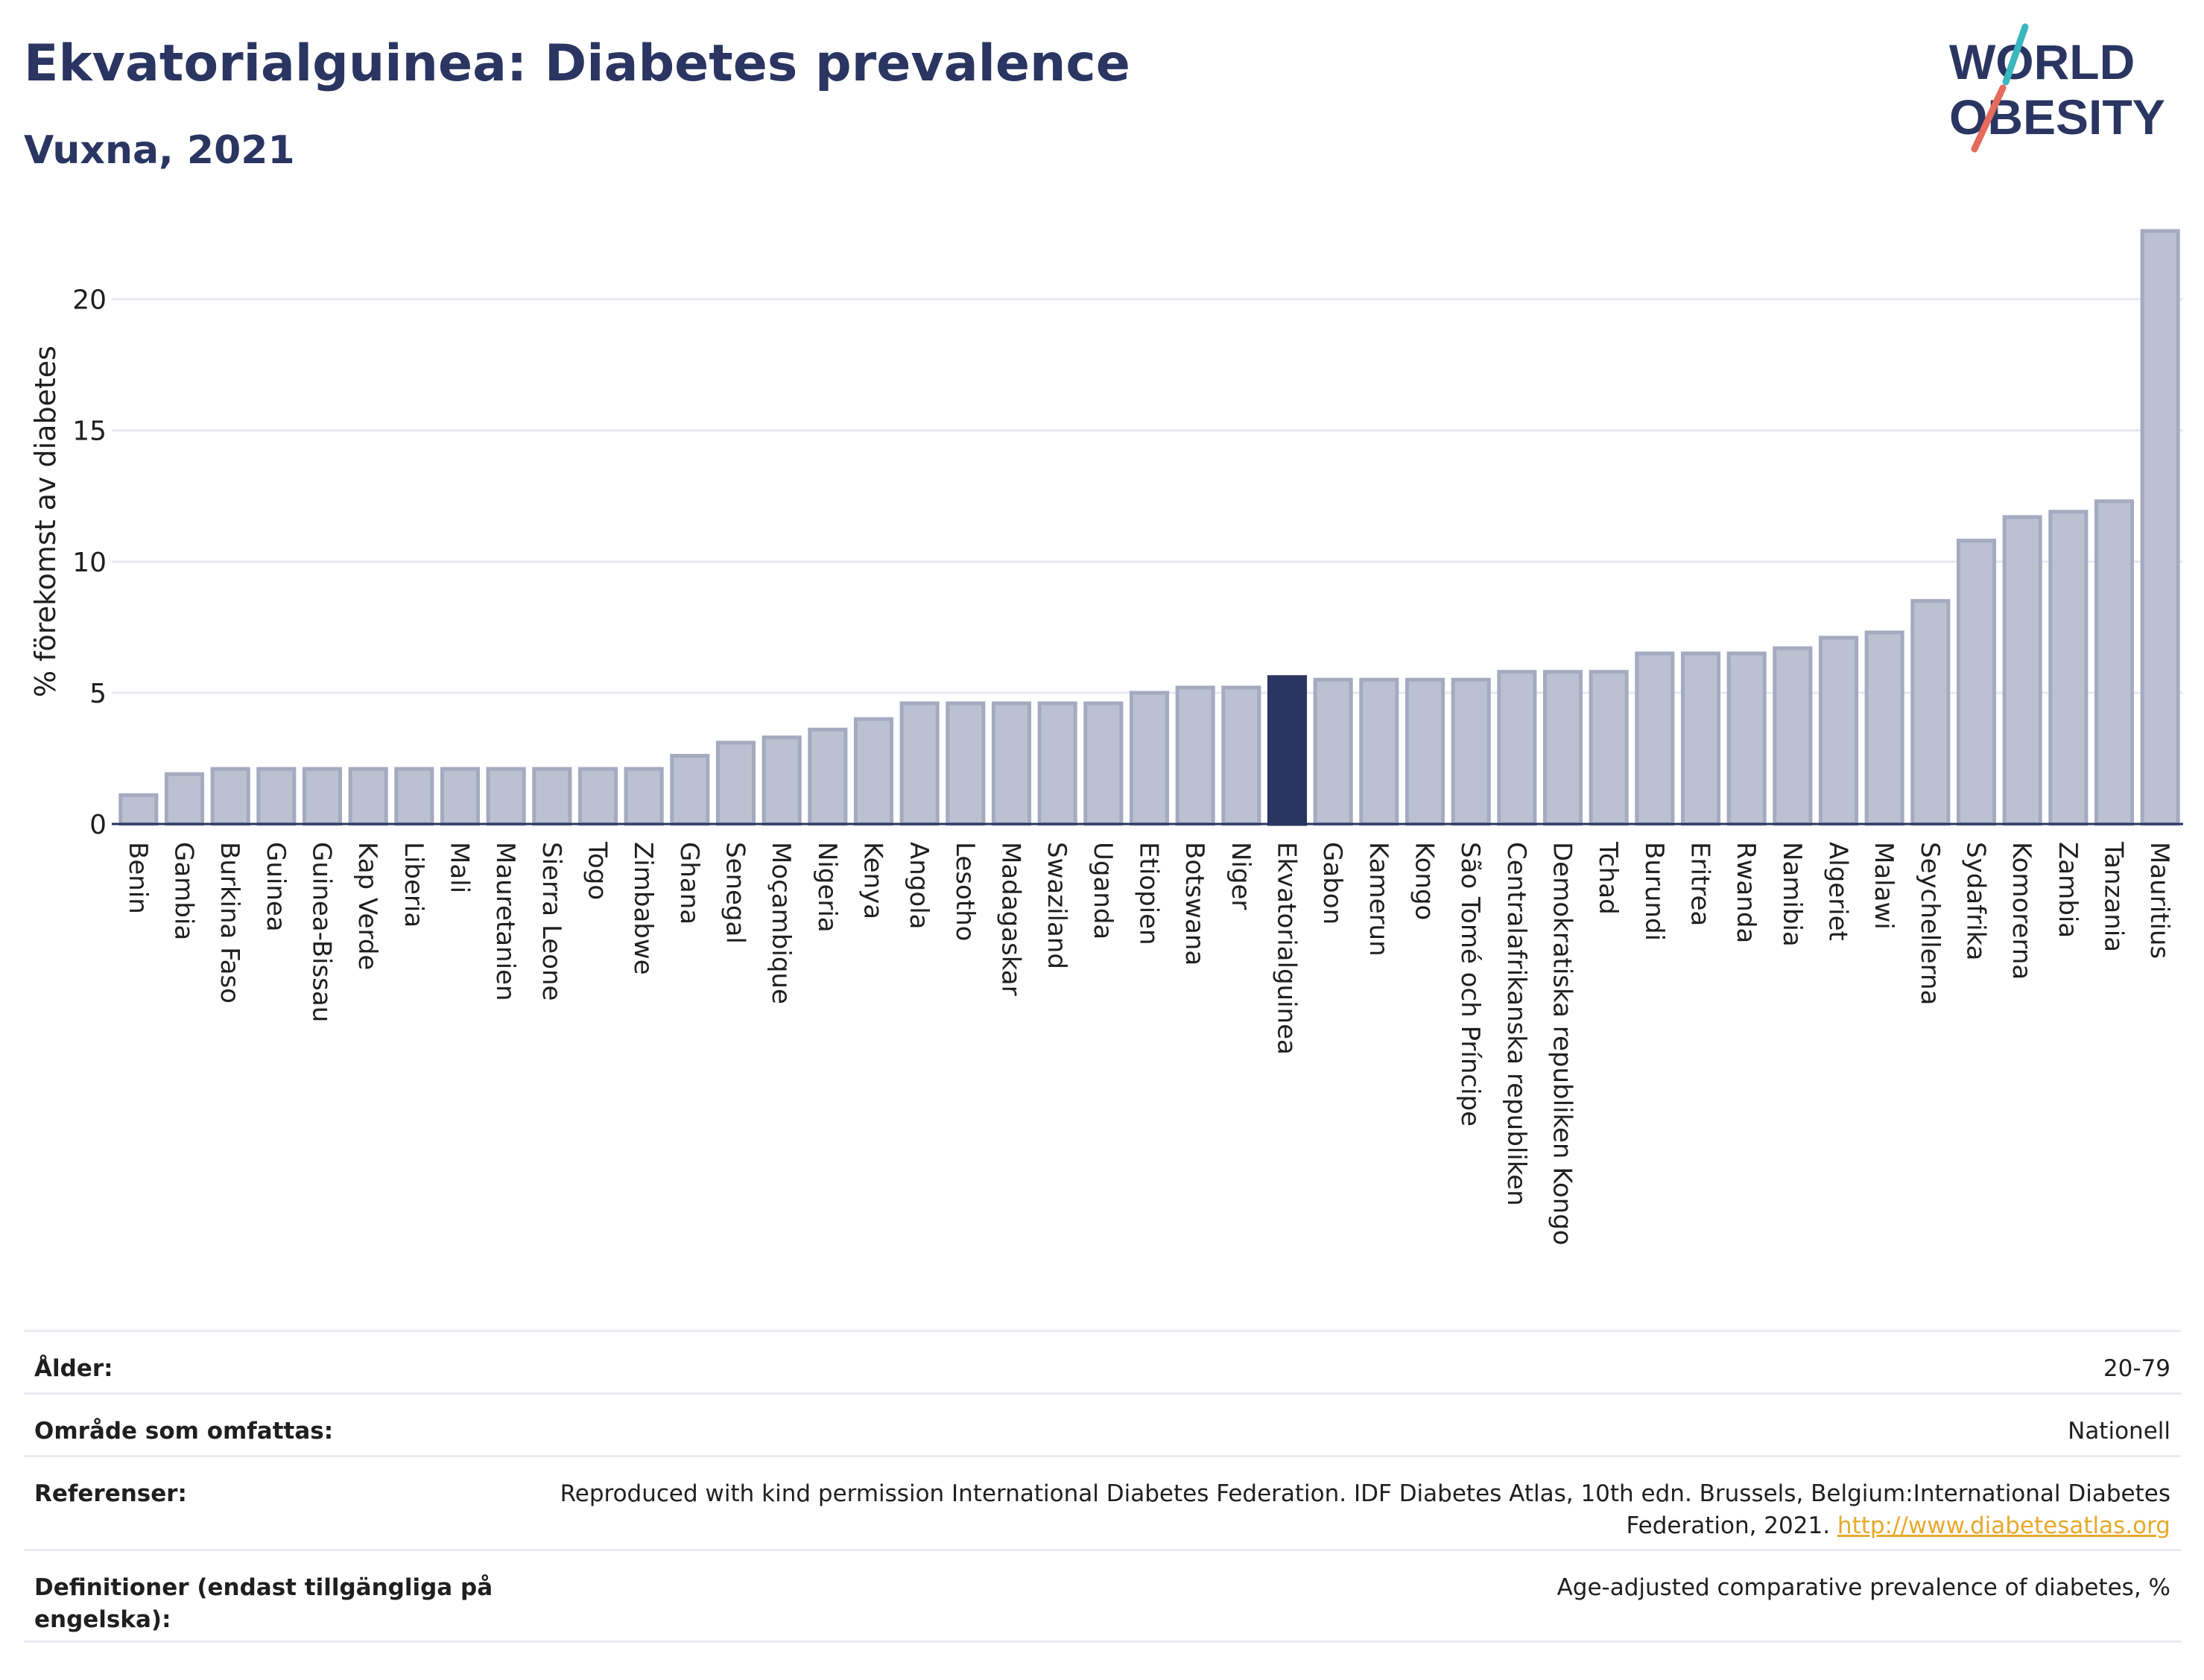 This screenshot has height=1680, width=2204. I want to click on bar-s-o-tom-och-pr-ncipe, so click(1471, 751).